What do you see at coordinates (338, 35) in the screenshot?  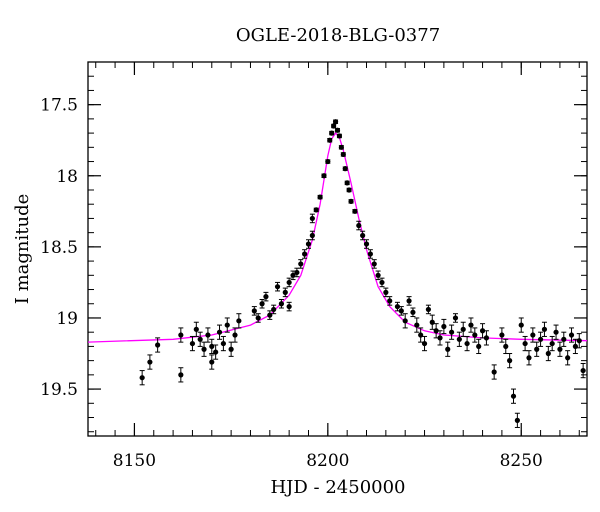 I see `chart-title: OGLE-2018-BLG-0377` at bounding box center [338, 35].